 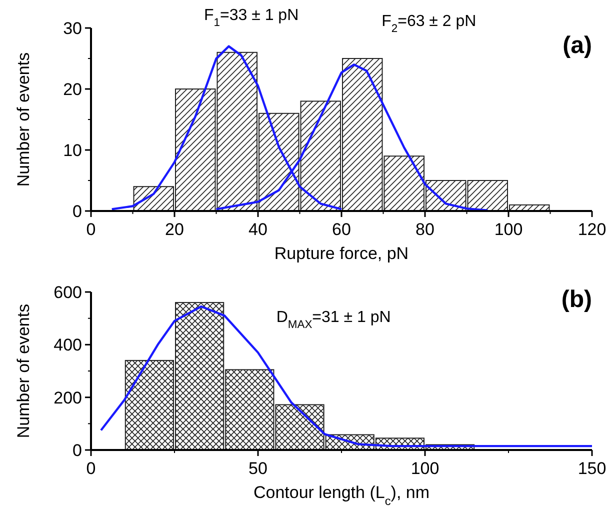 What do you see at coordinates (577, 45) in the screenshot?
I see `annotation: (a)` at bounding box center [577, 45].